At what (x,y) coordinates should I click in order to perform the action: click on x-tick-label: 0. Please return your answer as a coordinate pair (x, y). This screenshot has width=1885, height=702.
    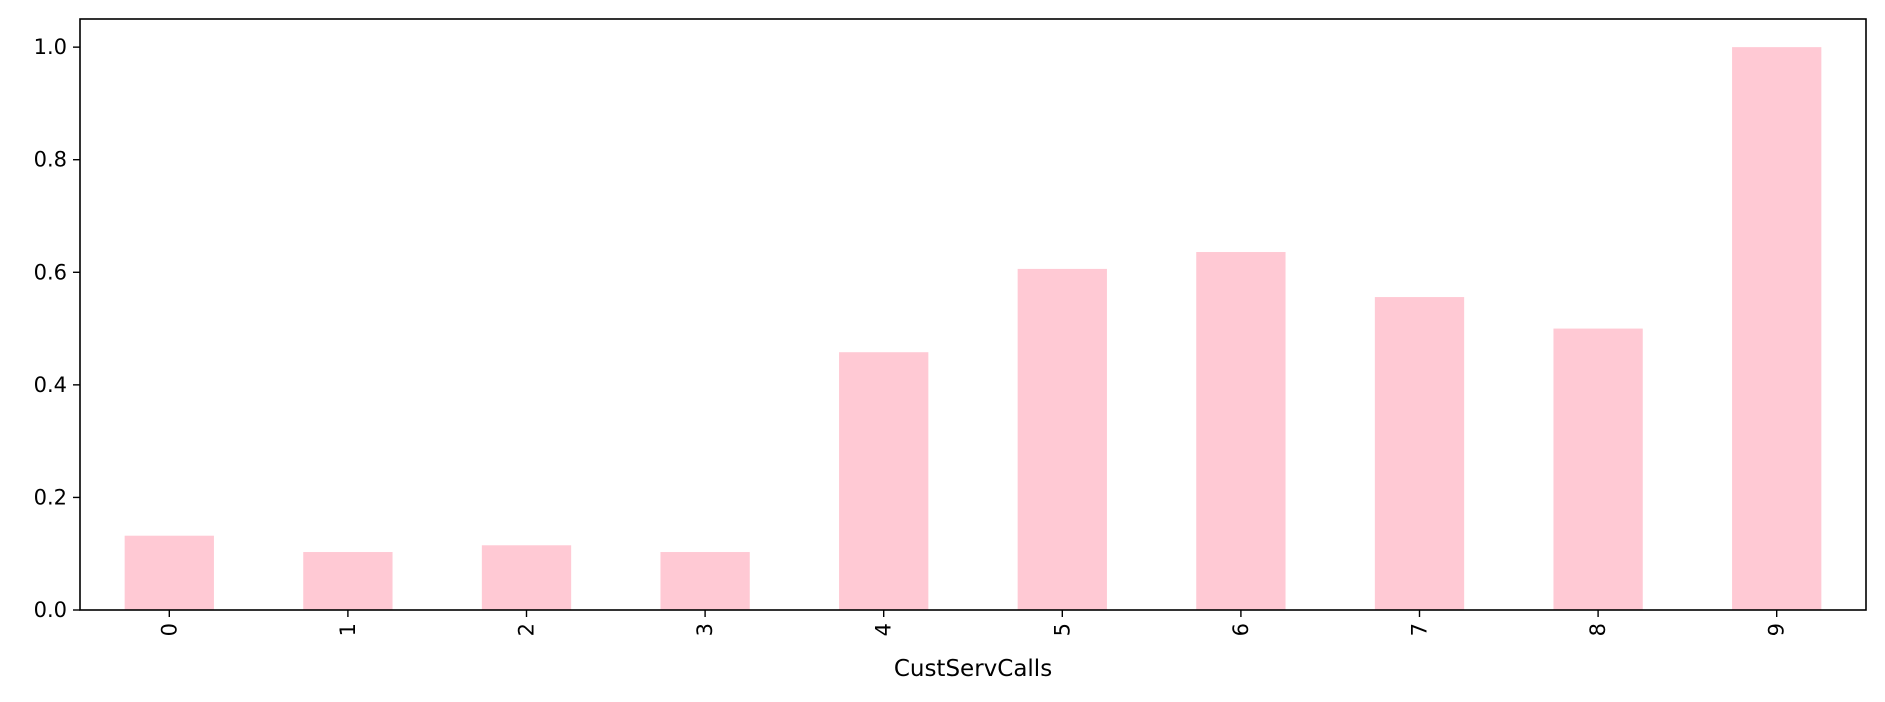
    Looking at the image, I should click on (169, 629).